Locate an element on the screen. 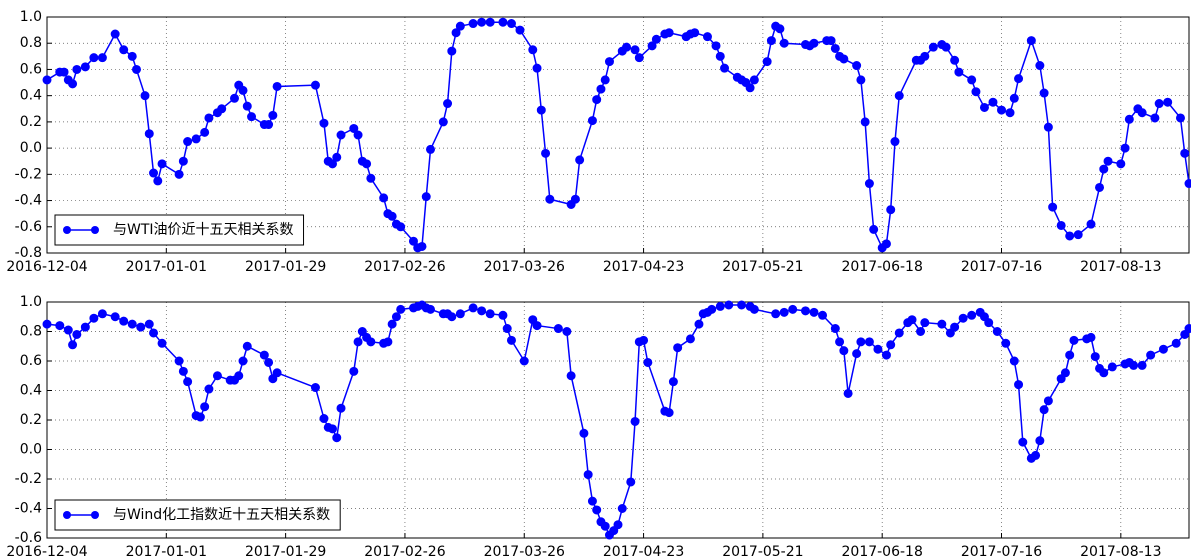  y-tick-label: -0.4 is located at coordinates (28, 509).